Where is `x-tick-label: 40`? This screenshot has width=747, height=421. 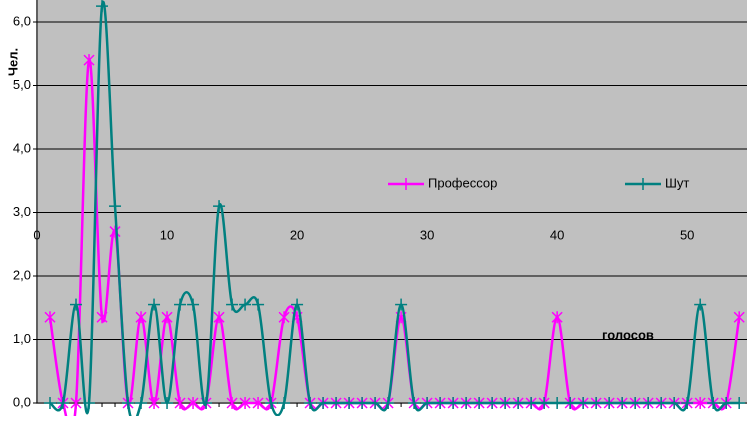
x-tick-label: 40 is located at coordinates (557, 234).